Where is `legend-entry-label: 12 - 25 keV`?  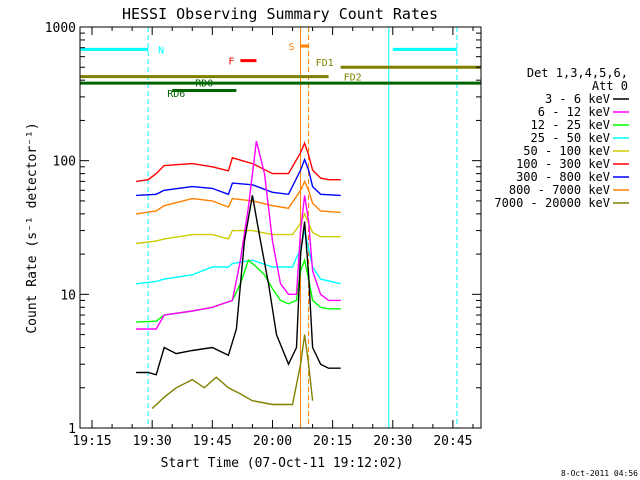
legend-entry-label: 12 - 25 keV is located at coordinates (570, 125).